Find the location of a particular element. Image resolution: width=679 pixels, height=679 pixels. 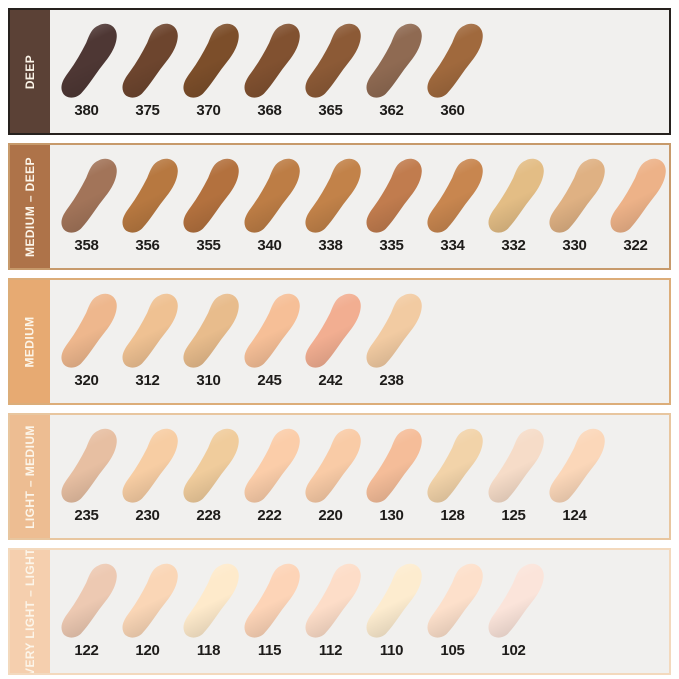

shade-number: 220 is located at coordinates (330, 515).